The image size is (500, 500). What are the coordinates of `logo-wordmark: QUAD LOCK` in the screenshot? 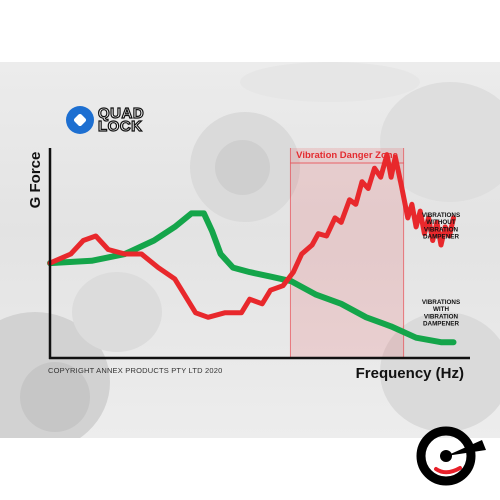 It's located at (121, 120).